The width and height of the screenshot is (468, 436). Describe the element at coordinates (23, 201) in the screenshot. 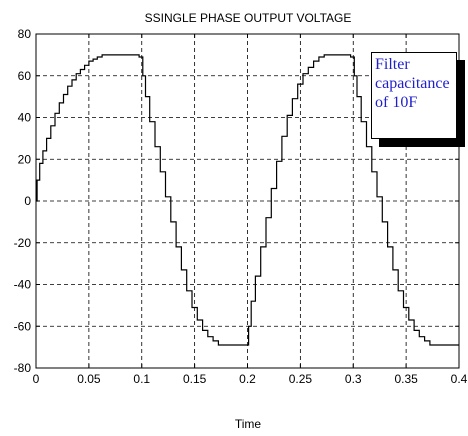

I see `y-axis-tick-labels: 80 60 40 20 0 -20 -40 -60 -80` at that location.